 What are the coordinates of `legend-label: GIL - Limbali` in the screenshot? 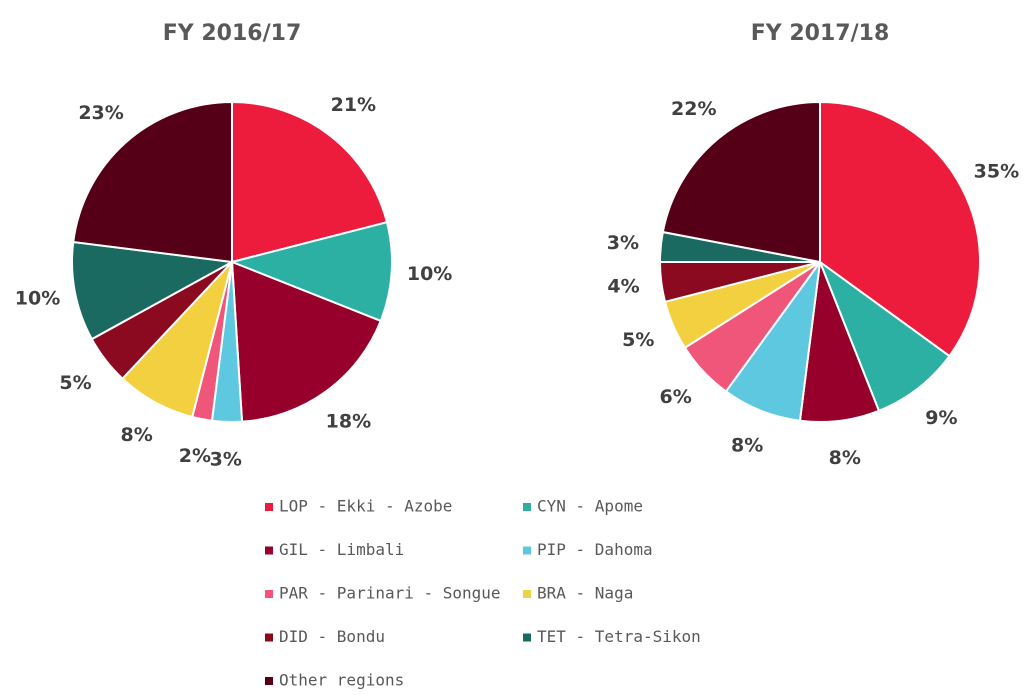 It's located at (341, 549).